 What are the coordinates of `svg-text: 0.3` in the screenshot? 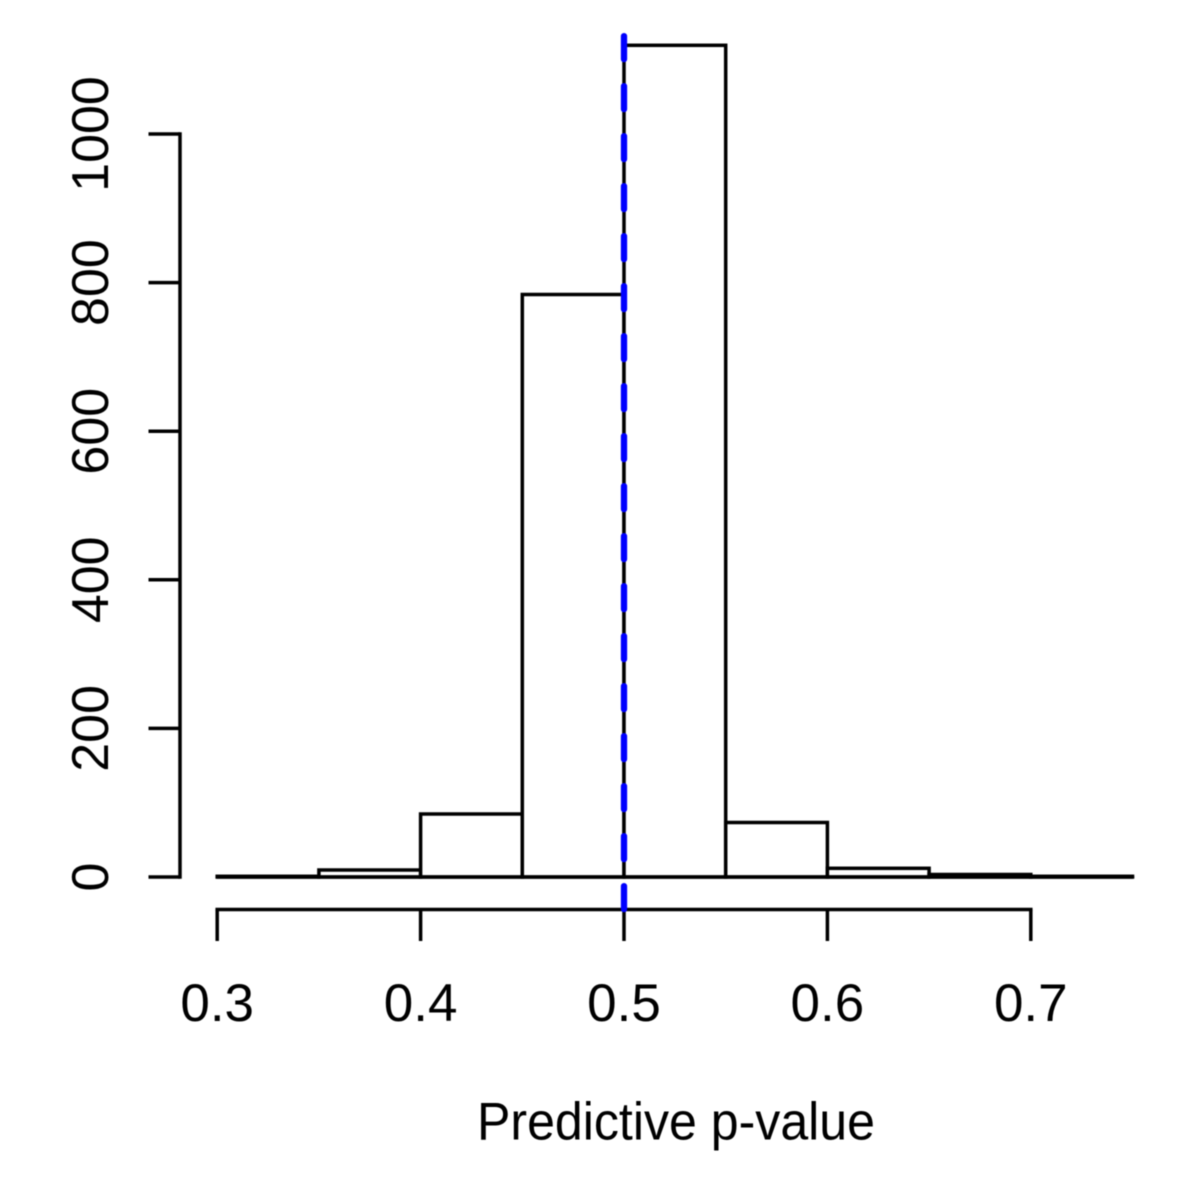 It's located at (217, 1003).